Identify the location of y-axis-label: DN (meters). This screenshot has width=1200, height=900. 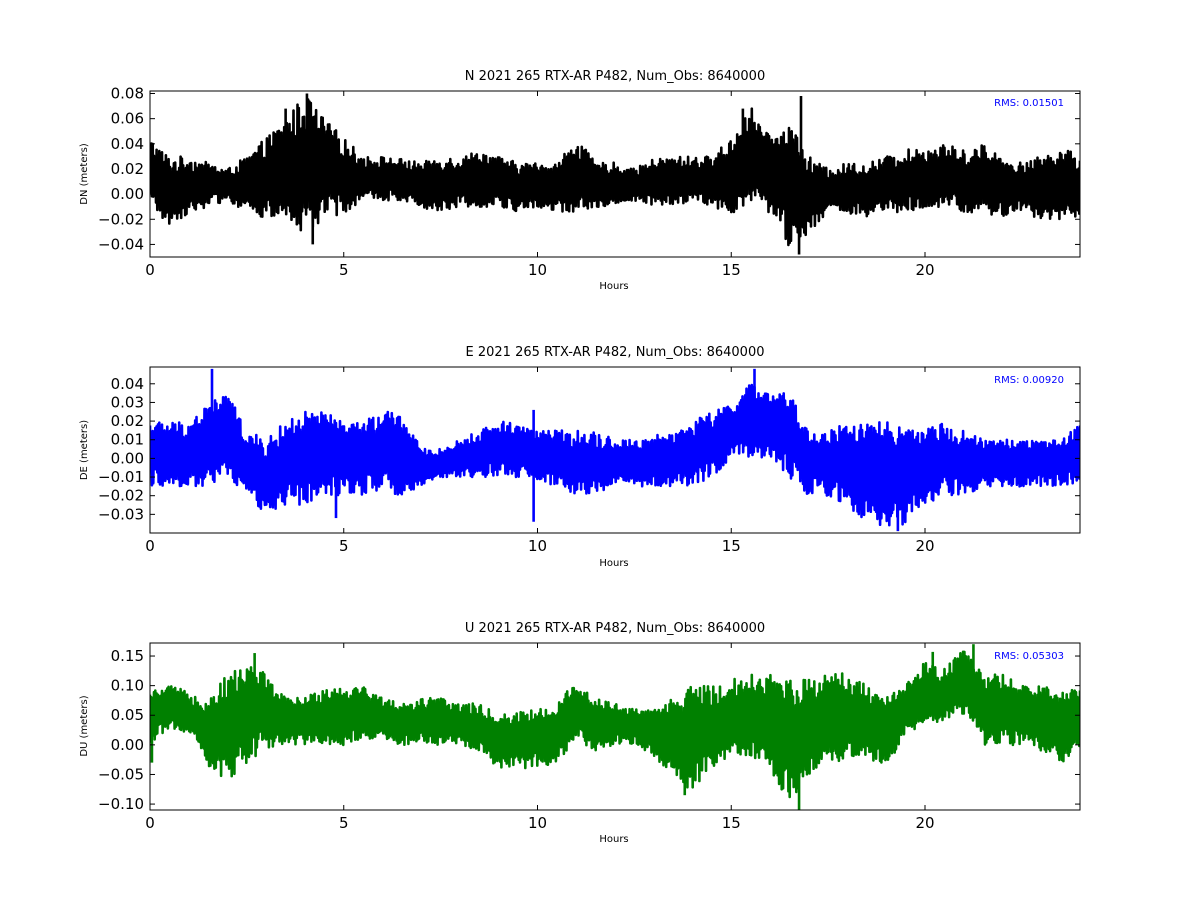
(84, 174).